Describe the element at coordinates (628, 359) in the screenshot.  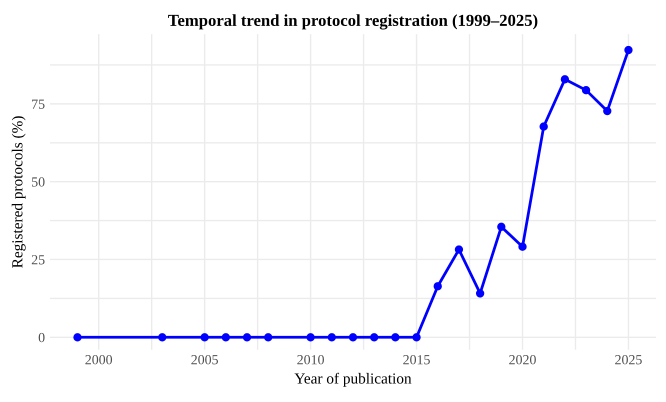
I see `x-tick-label: 2025` at that location.